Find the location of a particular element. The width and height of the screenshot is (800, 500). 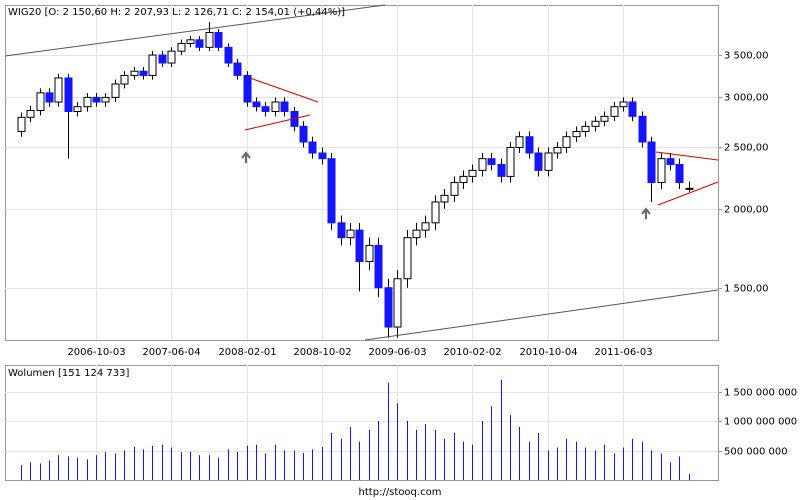

x-tick-label: 2008-10-02 is located at coordinates (322, 352).